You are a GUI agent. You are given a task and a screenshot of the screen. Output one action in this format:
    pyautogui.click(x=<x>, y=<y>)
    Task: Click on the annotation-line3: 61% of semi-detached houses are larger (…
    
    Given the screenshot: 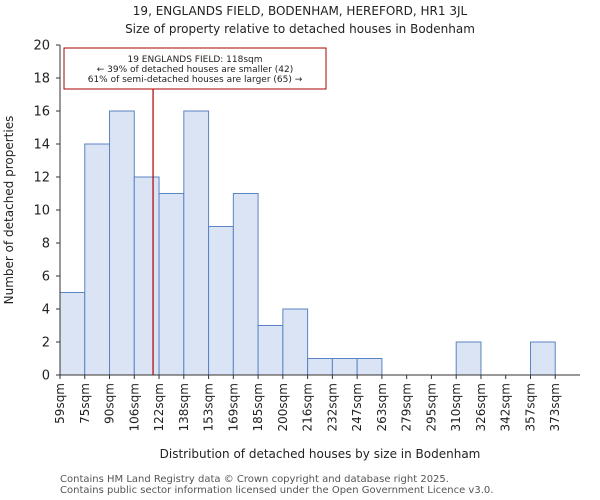 What is the action you would take?
    pyautogui.click(x=195, y=80)
    